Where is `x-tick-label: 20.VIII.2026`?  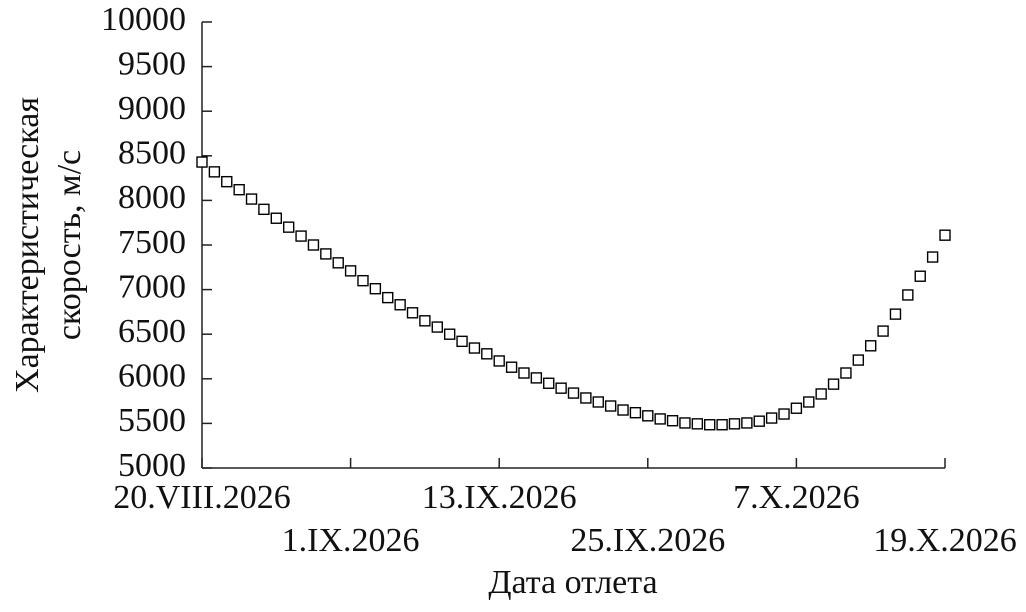
x-tick-label: 20.VIII.2026 is located at coordinates (202, 497).